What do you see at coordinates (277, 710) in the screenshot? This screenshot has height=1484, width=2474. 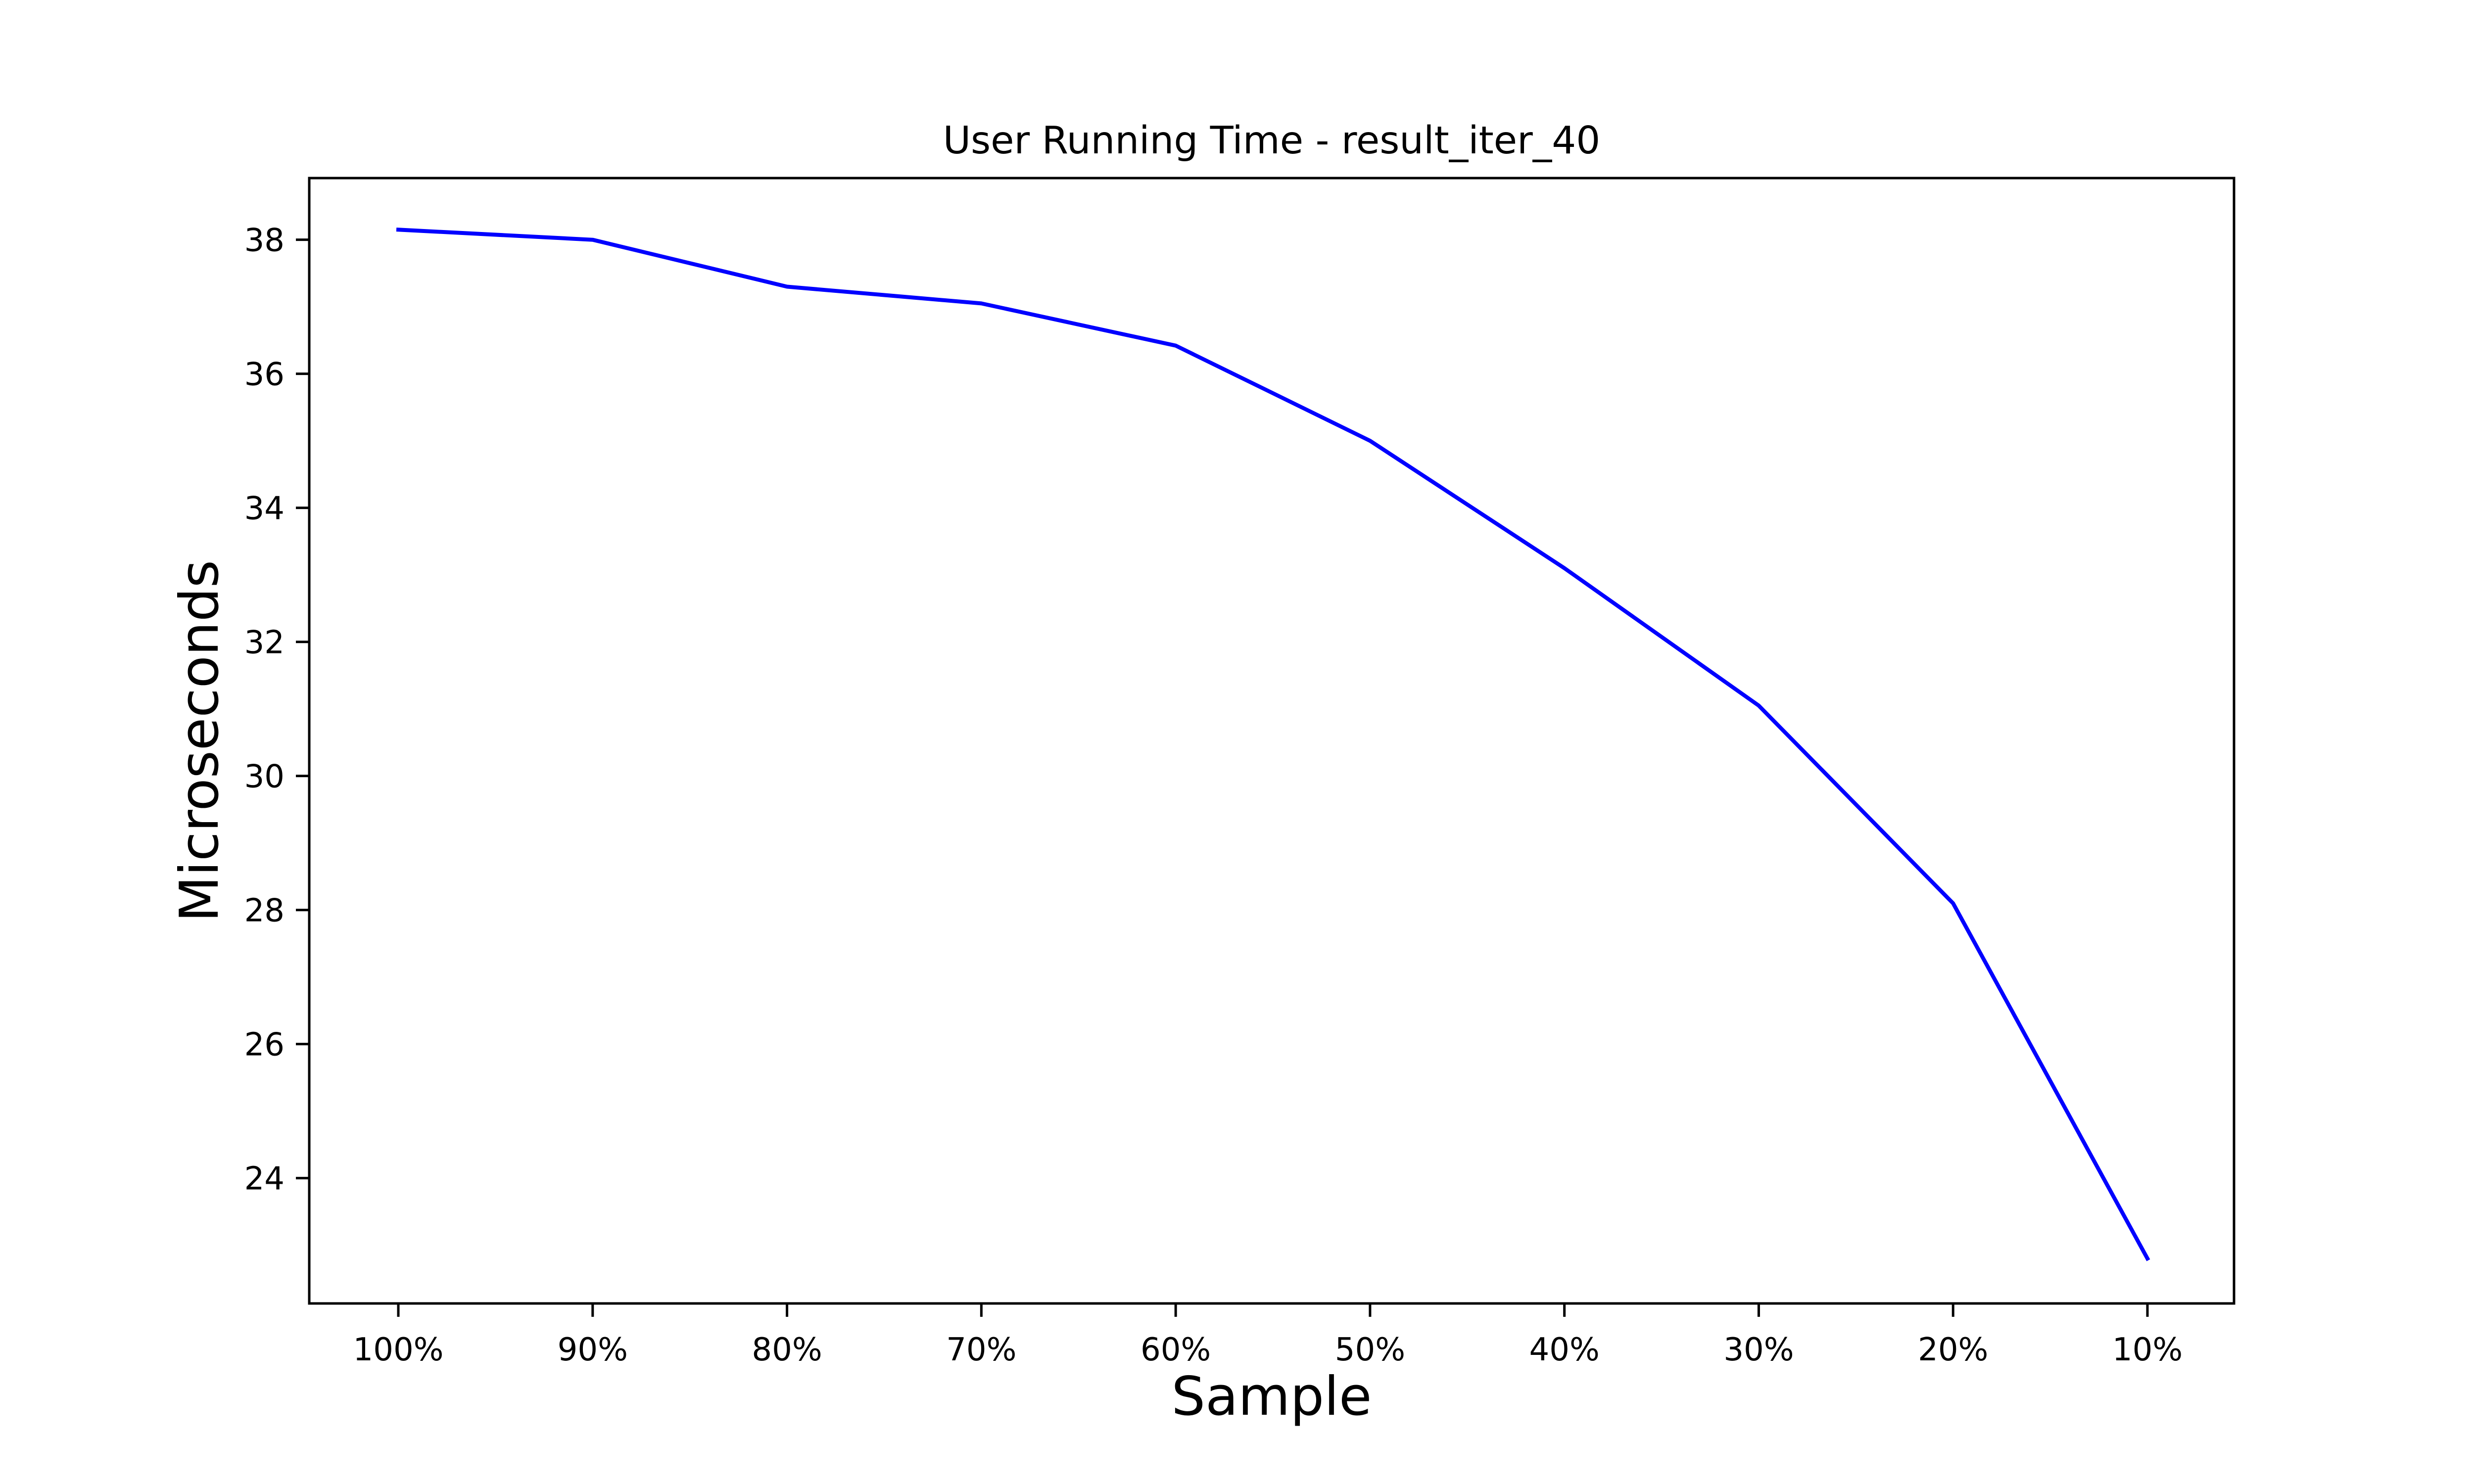 I see `y-axis: 24 26 28 30 32 34 36 38` at bounding box center [277, 710].